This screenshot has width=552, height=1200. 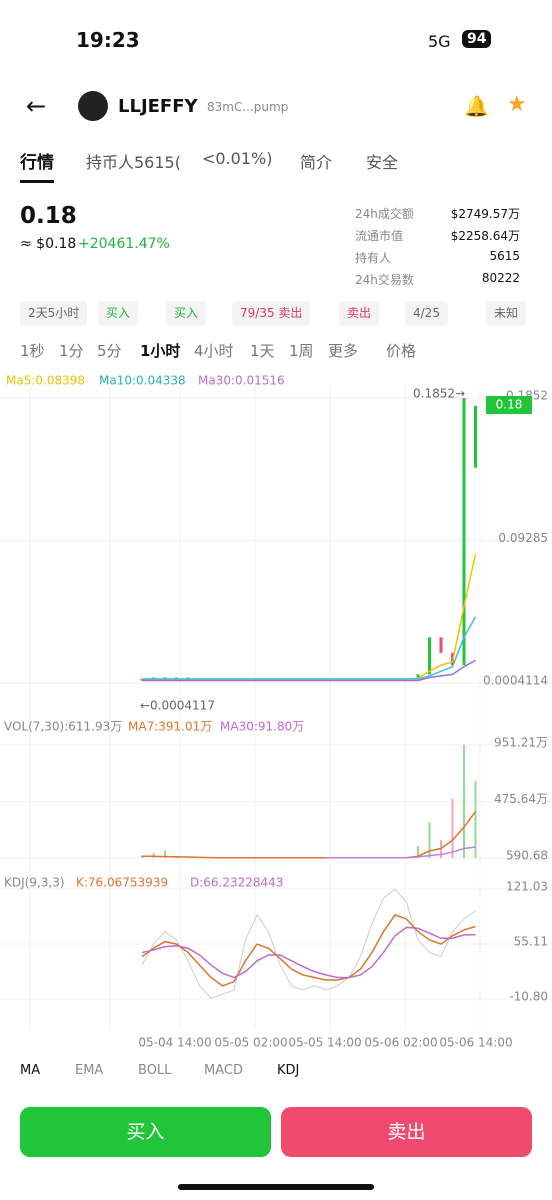 I want to click on interval: 1分, so click(x=71, y=351).